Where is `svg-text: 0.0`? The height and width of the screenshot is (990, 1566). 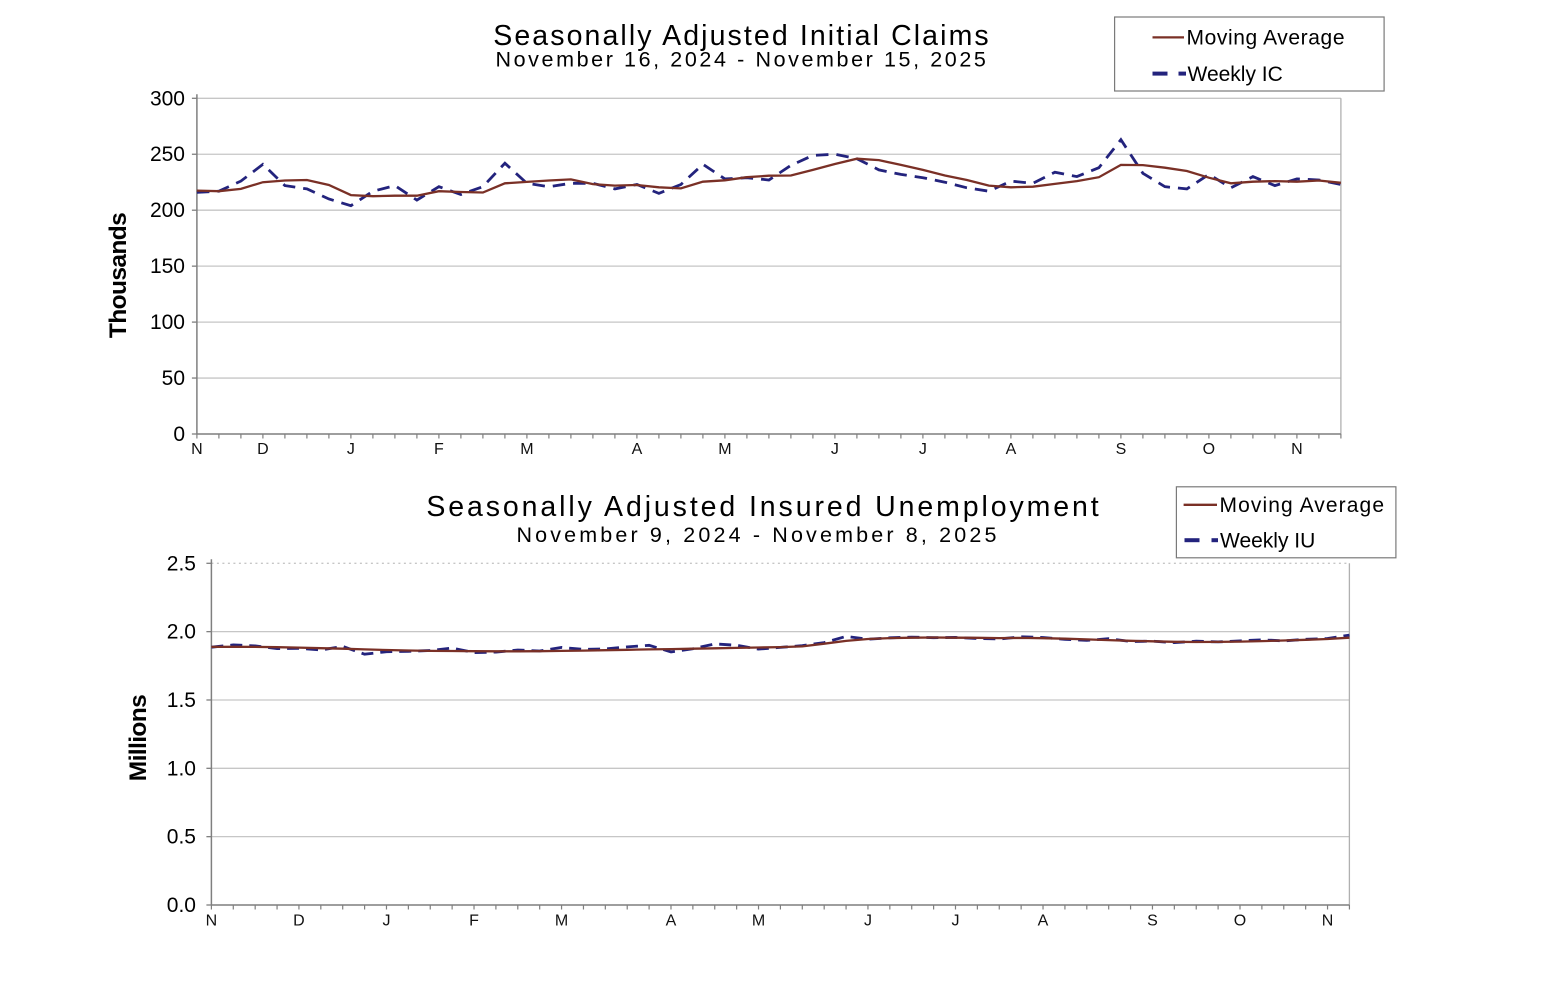
svg-text: 0.0 is located at coordinates (181, 905).